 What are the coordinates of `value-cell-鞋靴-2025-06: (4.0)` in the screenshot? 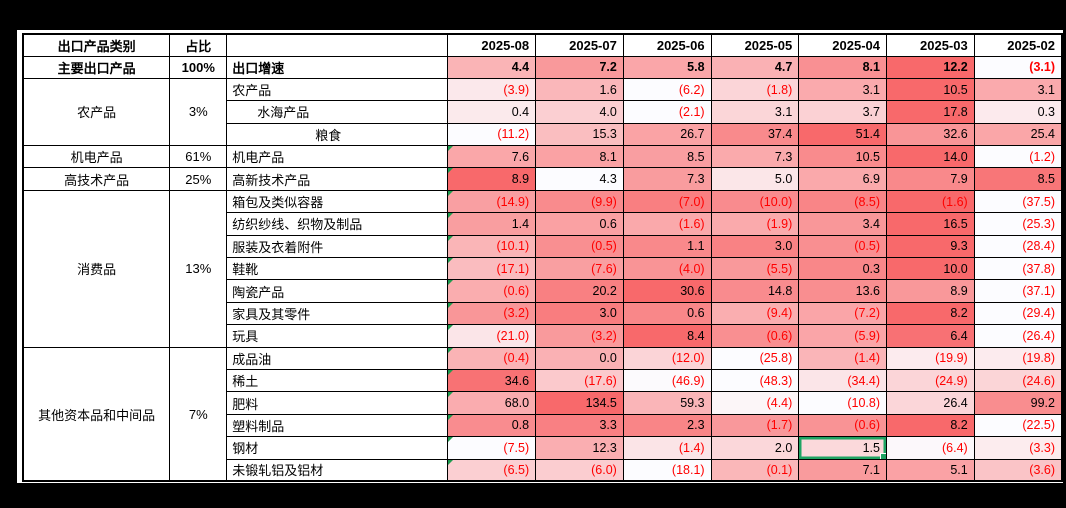 It's located at (667, 269).